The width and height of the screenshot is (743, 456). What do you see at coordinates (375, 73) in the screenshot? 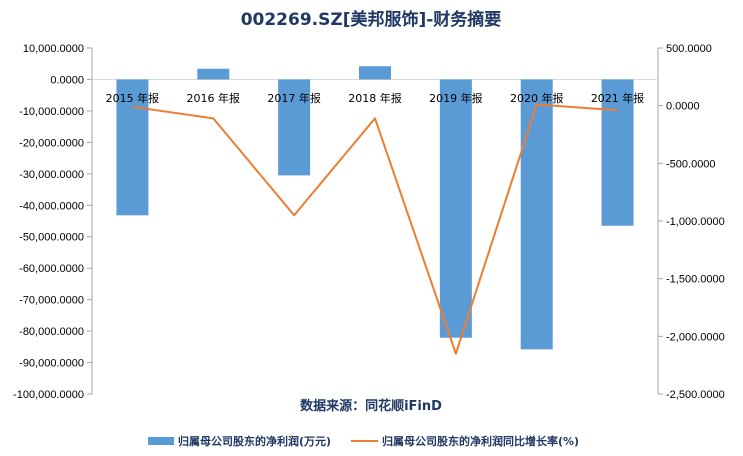
I see `bar-2018年报` at bounding box center [375, 73].